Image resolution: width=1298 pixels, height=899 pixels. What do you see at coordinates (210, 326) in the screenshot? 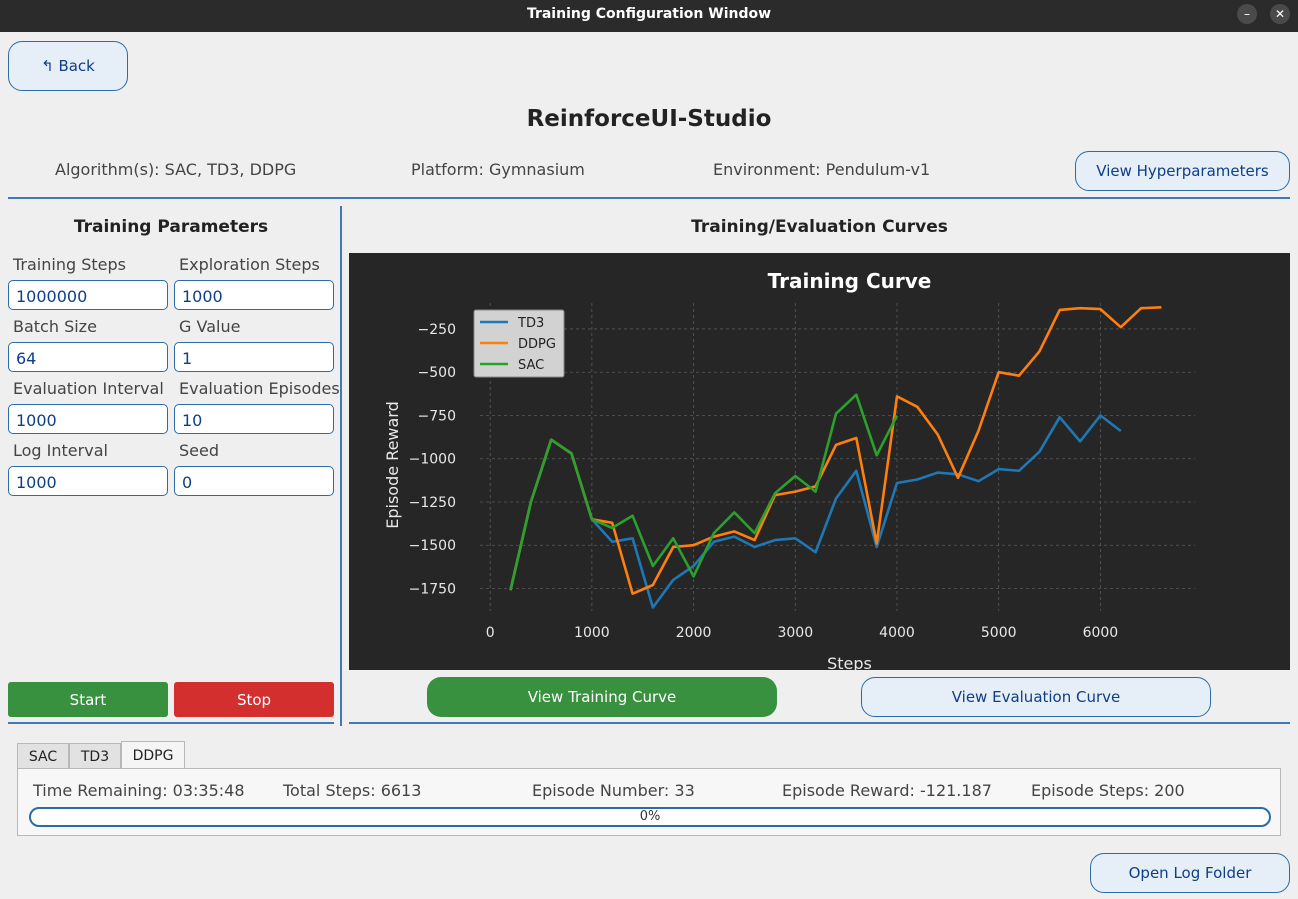
I see `g-value-label: G Value` at bounding box center [210, 326].